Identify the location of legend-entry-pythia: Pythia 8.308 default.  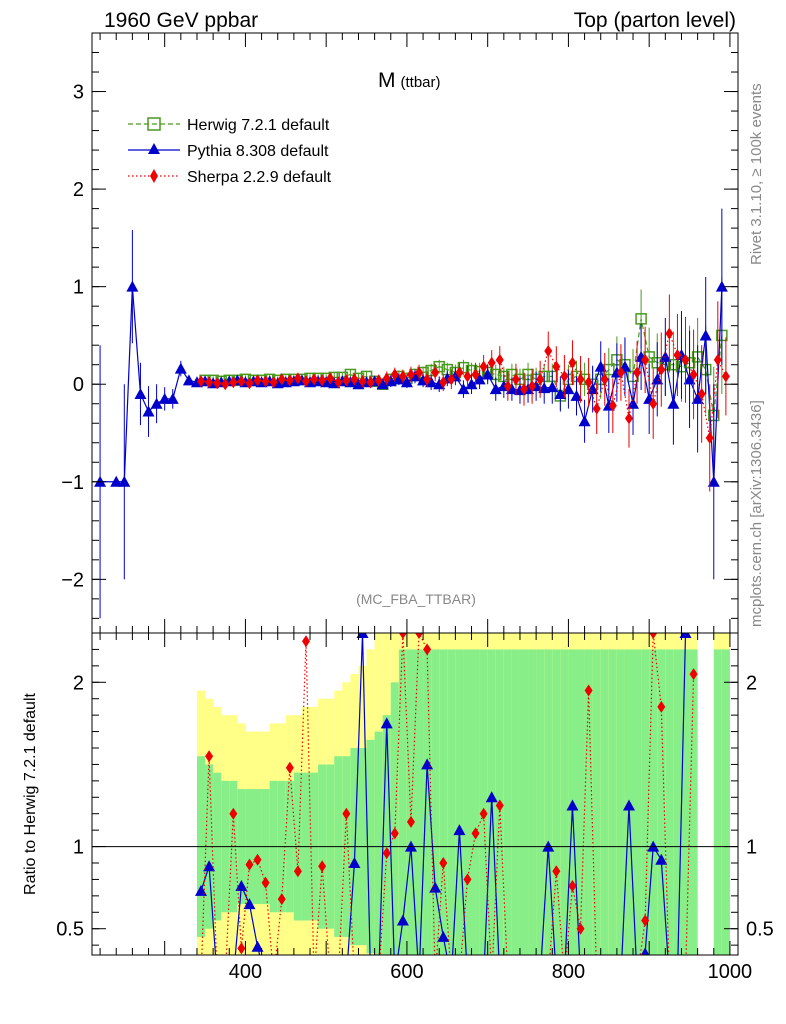
(228, 151).